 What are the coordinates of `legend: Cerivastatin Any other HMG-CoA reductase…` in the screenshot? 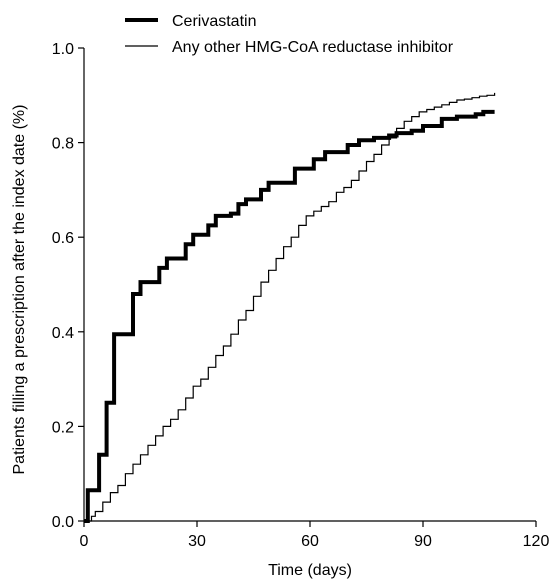 It's located at (289, 34).